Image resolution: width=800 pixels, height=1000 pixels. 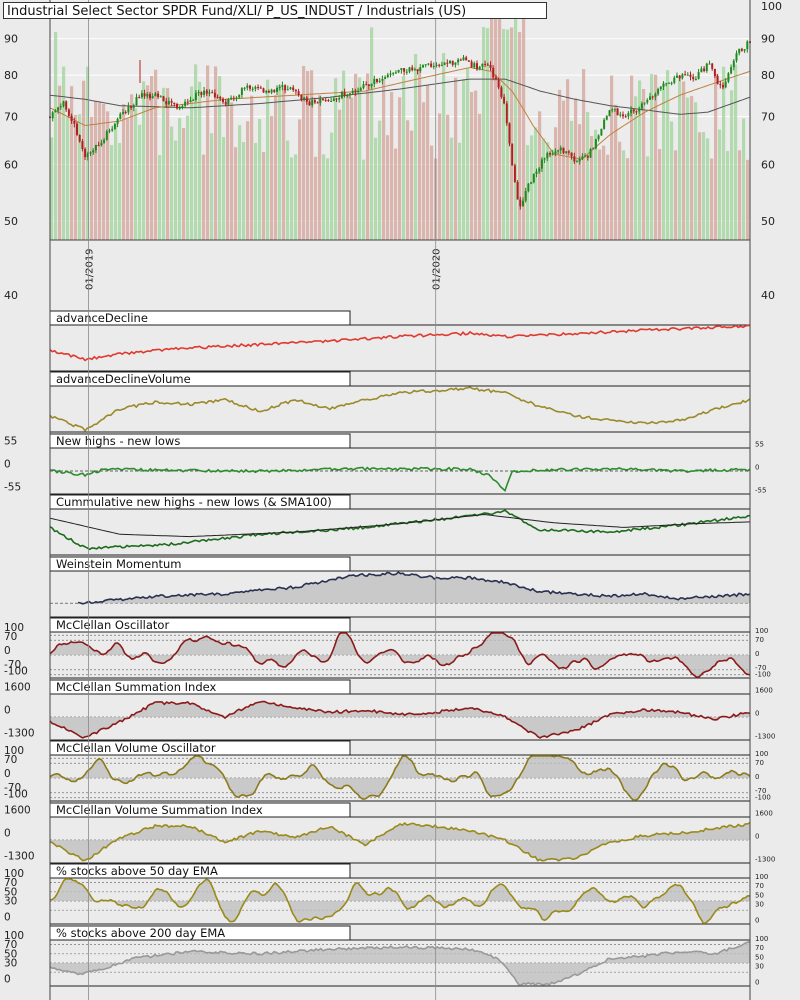 What do you see at coordinates (119, 564) in the screenshot?
I see `panel-title: Weinstein Momentum` at bounding box center [119, 564].